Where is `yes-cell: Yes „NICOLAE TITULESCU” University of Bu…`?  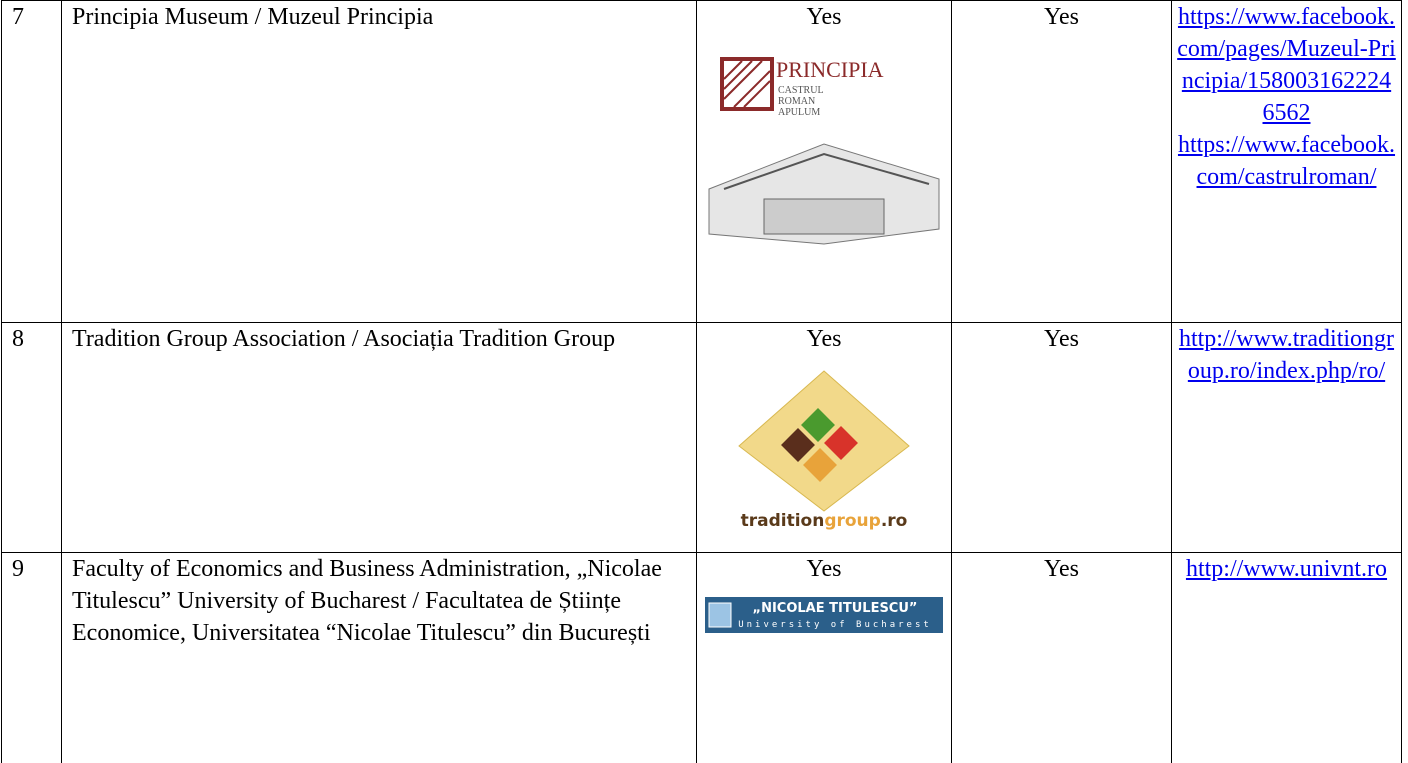 yes-cell: Yes „NICOLAE TITULESCU” University of Bu… is located at coordinates (824, 657).